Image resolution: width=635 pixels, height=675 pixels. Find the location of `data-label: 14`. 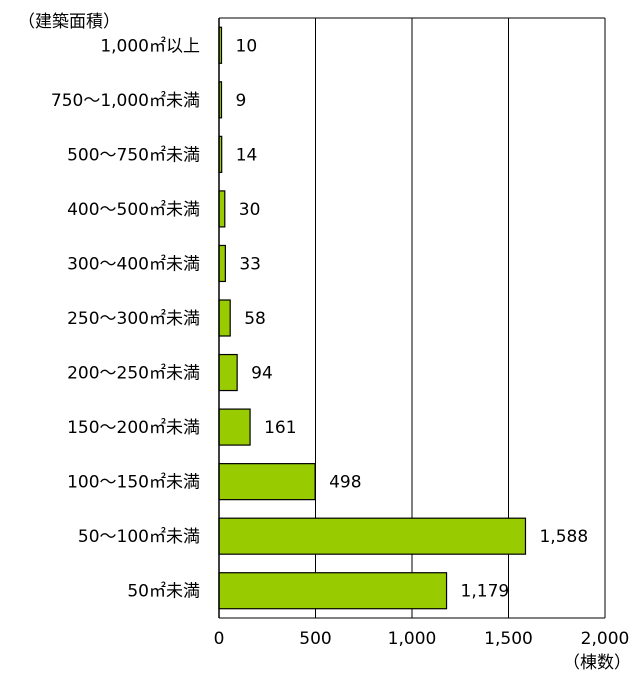

data-label: 14 is located at coordinates (247, 155).